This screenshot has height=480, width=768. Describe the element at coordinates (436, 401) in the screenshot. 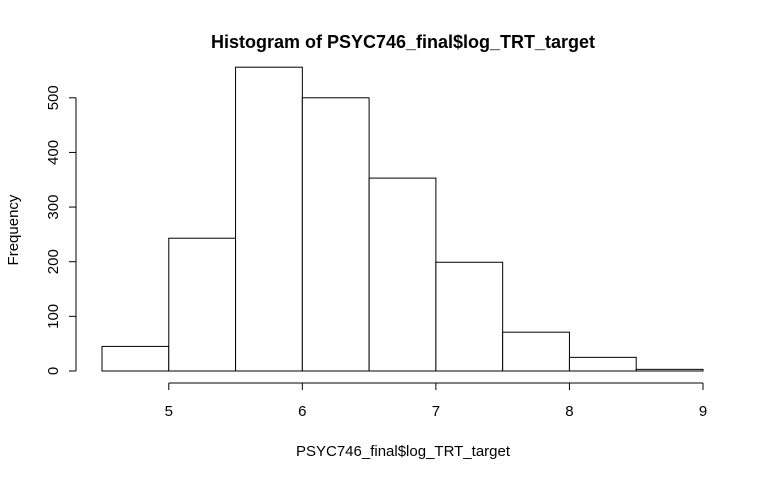

I see `x-axis: 5 6 7 8 9` at that location.